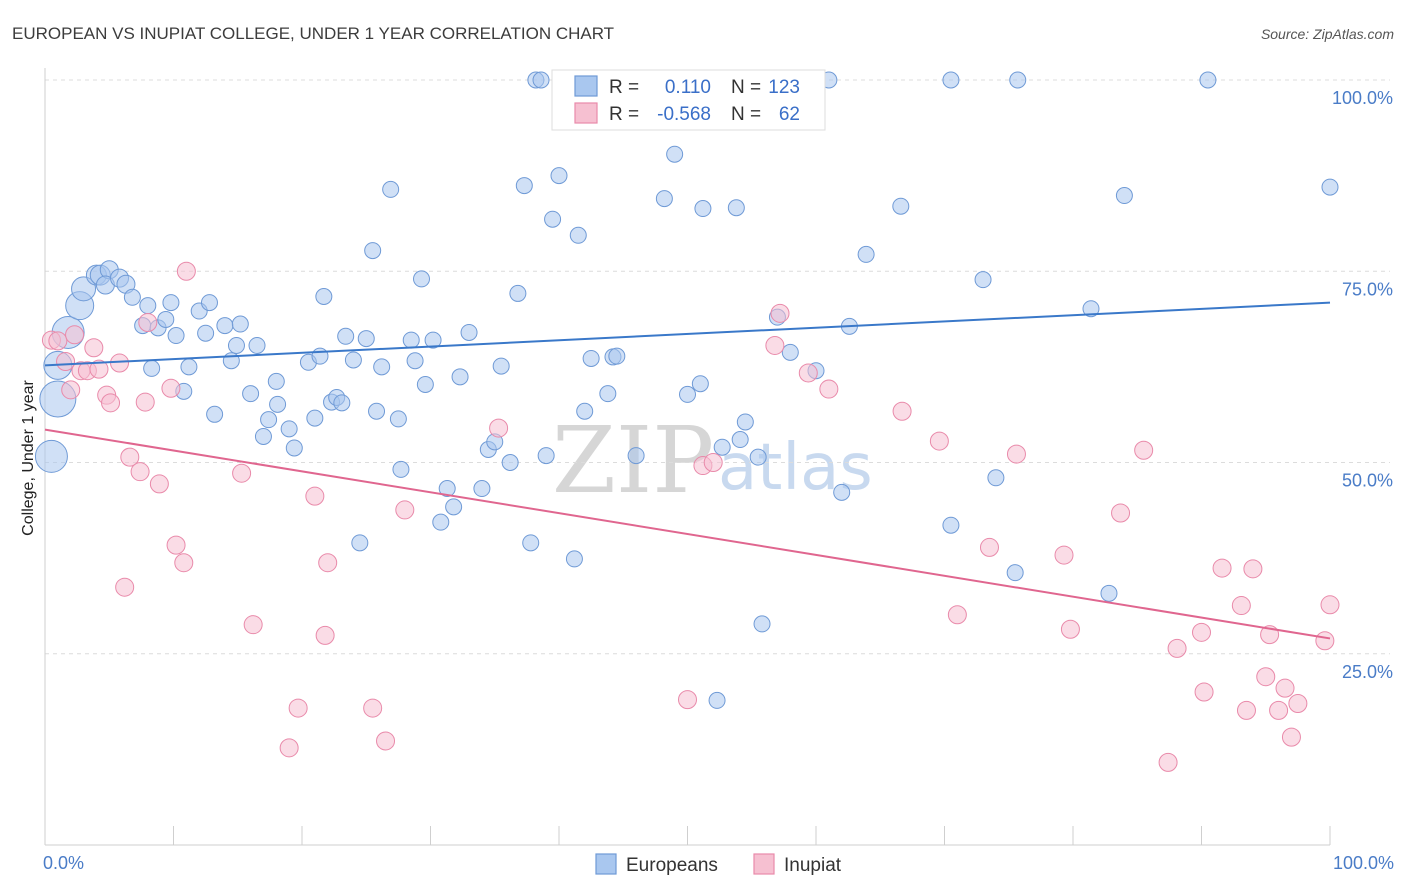 This screenshot has height=892, width=1406. Describe the element at coordinates (789, 114) in the screenshot. I see `stats-n-value-inupiat: 62` at that location.